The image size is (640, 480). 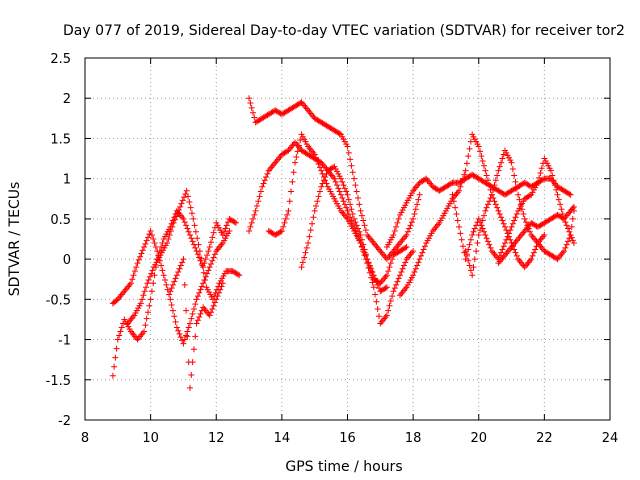 I want to click on x-tick-label: 16, so click(x=347, y=438).